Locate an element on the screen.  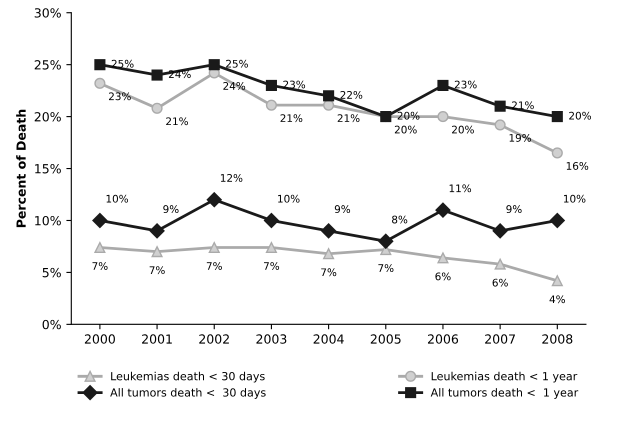
data-label: 12% is located at coordinates (231, 178).